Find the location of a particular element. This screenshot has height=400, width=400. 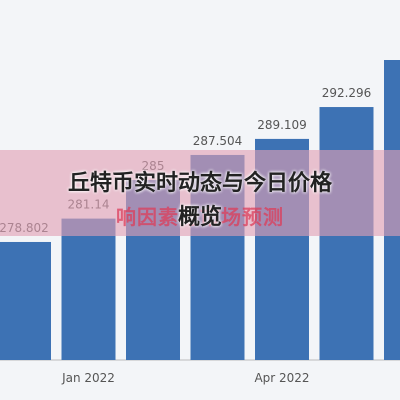

subtitle: 响因素与市场预测 is located at coordinates (200, 217).